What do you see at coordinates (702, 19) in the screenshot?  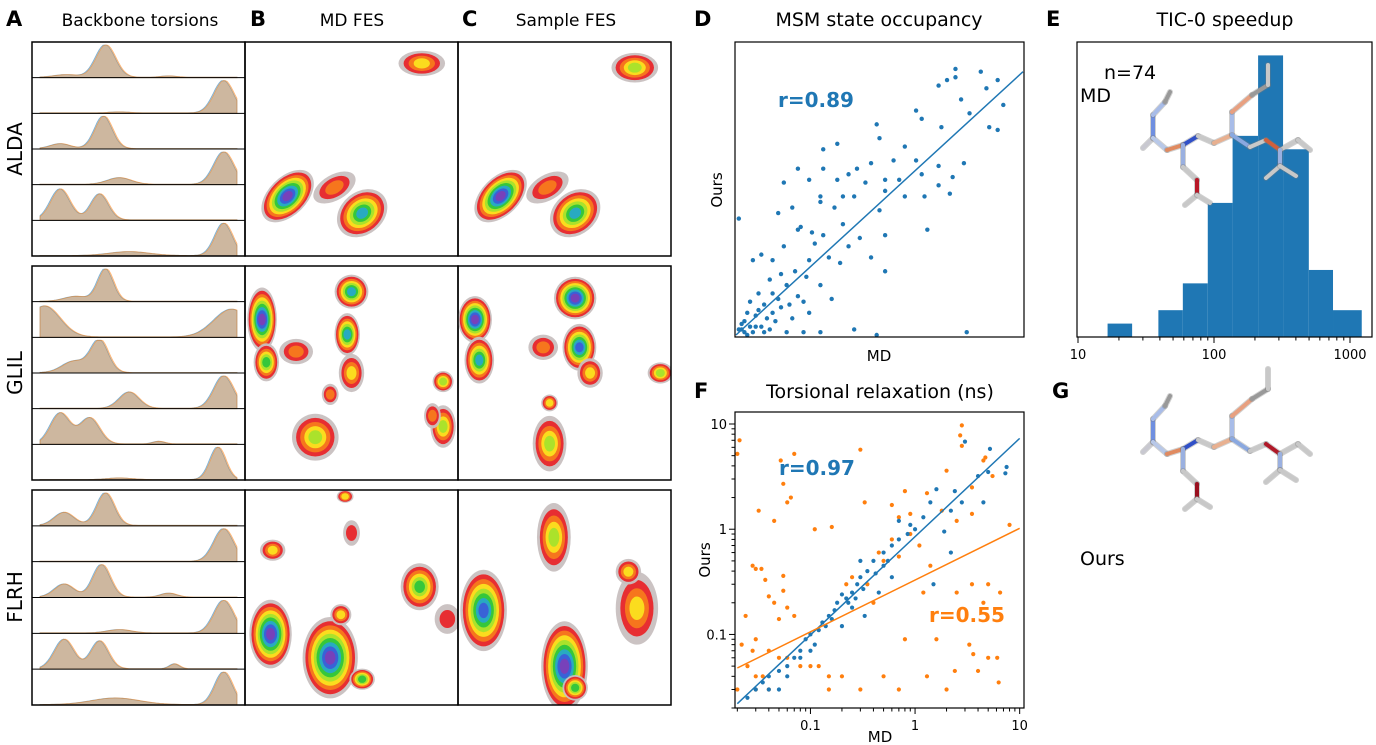 I see `panel-letter-d: D` at bounding box center [702, 19].